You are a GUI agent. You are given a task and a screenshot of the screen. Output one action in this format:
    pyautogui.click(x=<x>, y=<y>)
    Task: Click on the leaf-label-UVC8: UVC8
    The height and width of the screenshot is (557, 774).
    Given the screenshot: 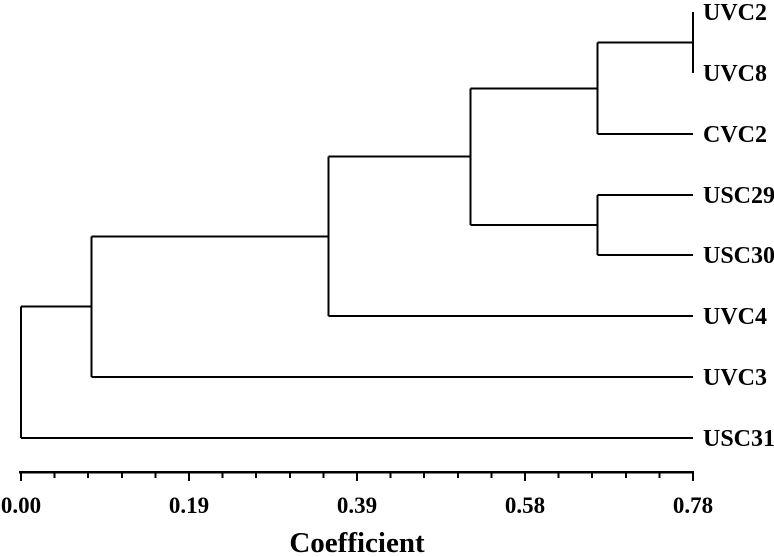 What is the action you would take?
    pyautogui.click(x=735, y=74)
    